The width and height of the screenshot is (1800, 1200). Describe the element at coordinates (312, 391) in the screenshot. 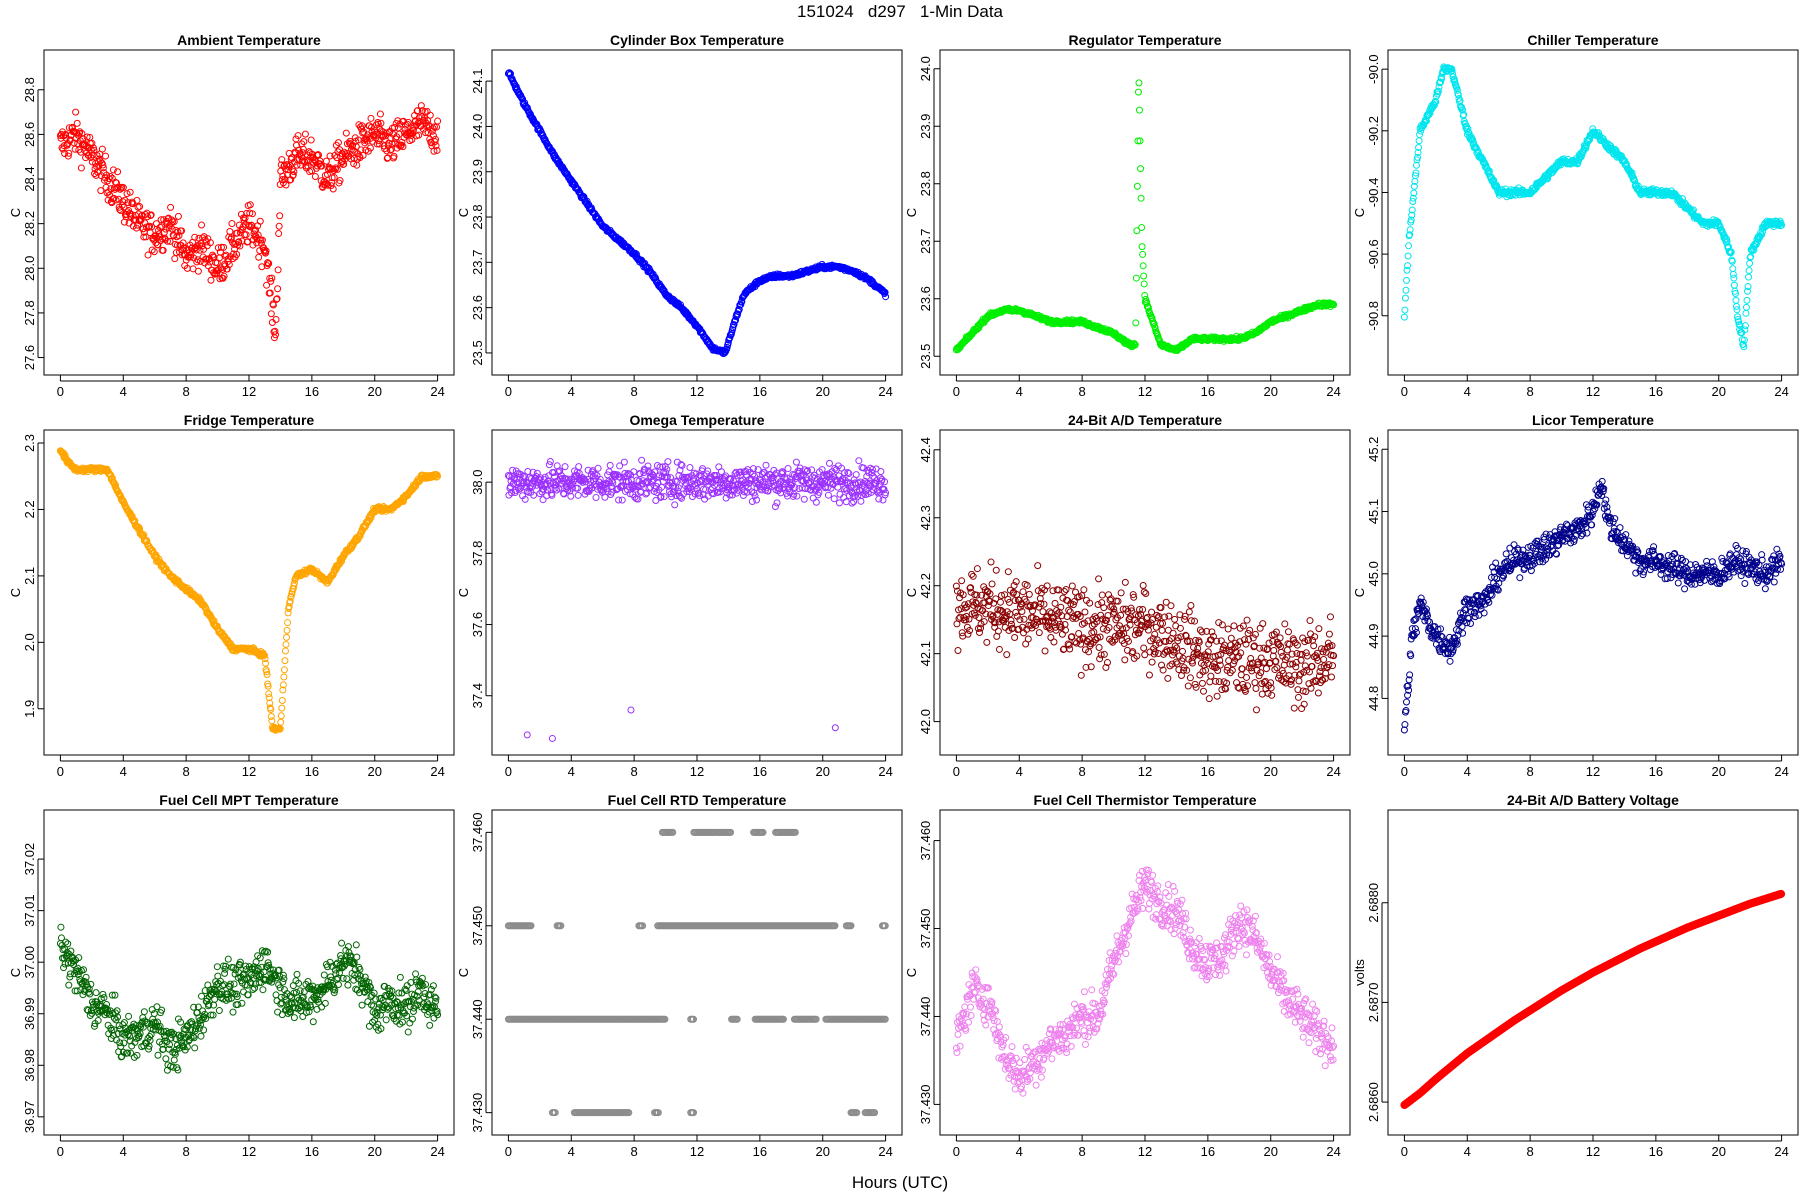

I see `x-tick-label: 16` at that location.